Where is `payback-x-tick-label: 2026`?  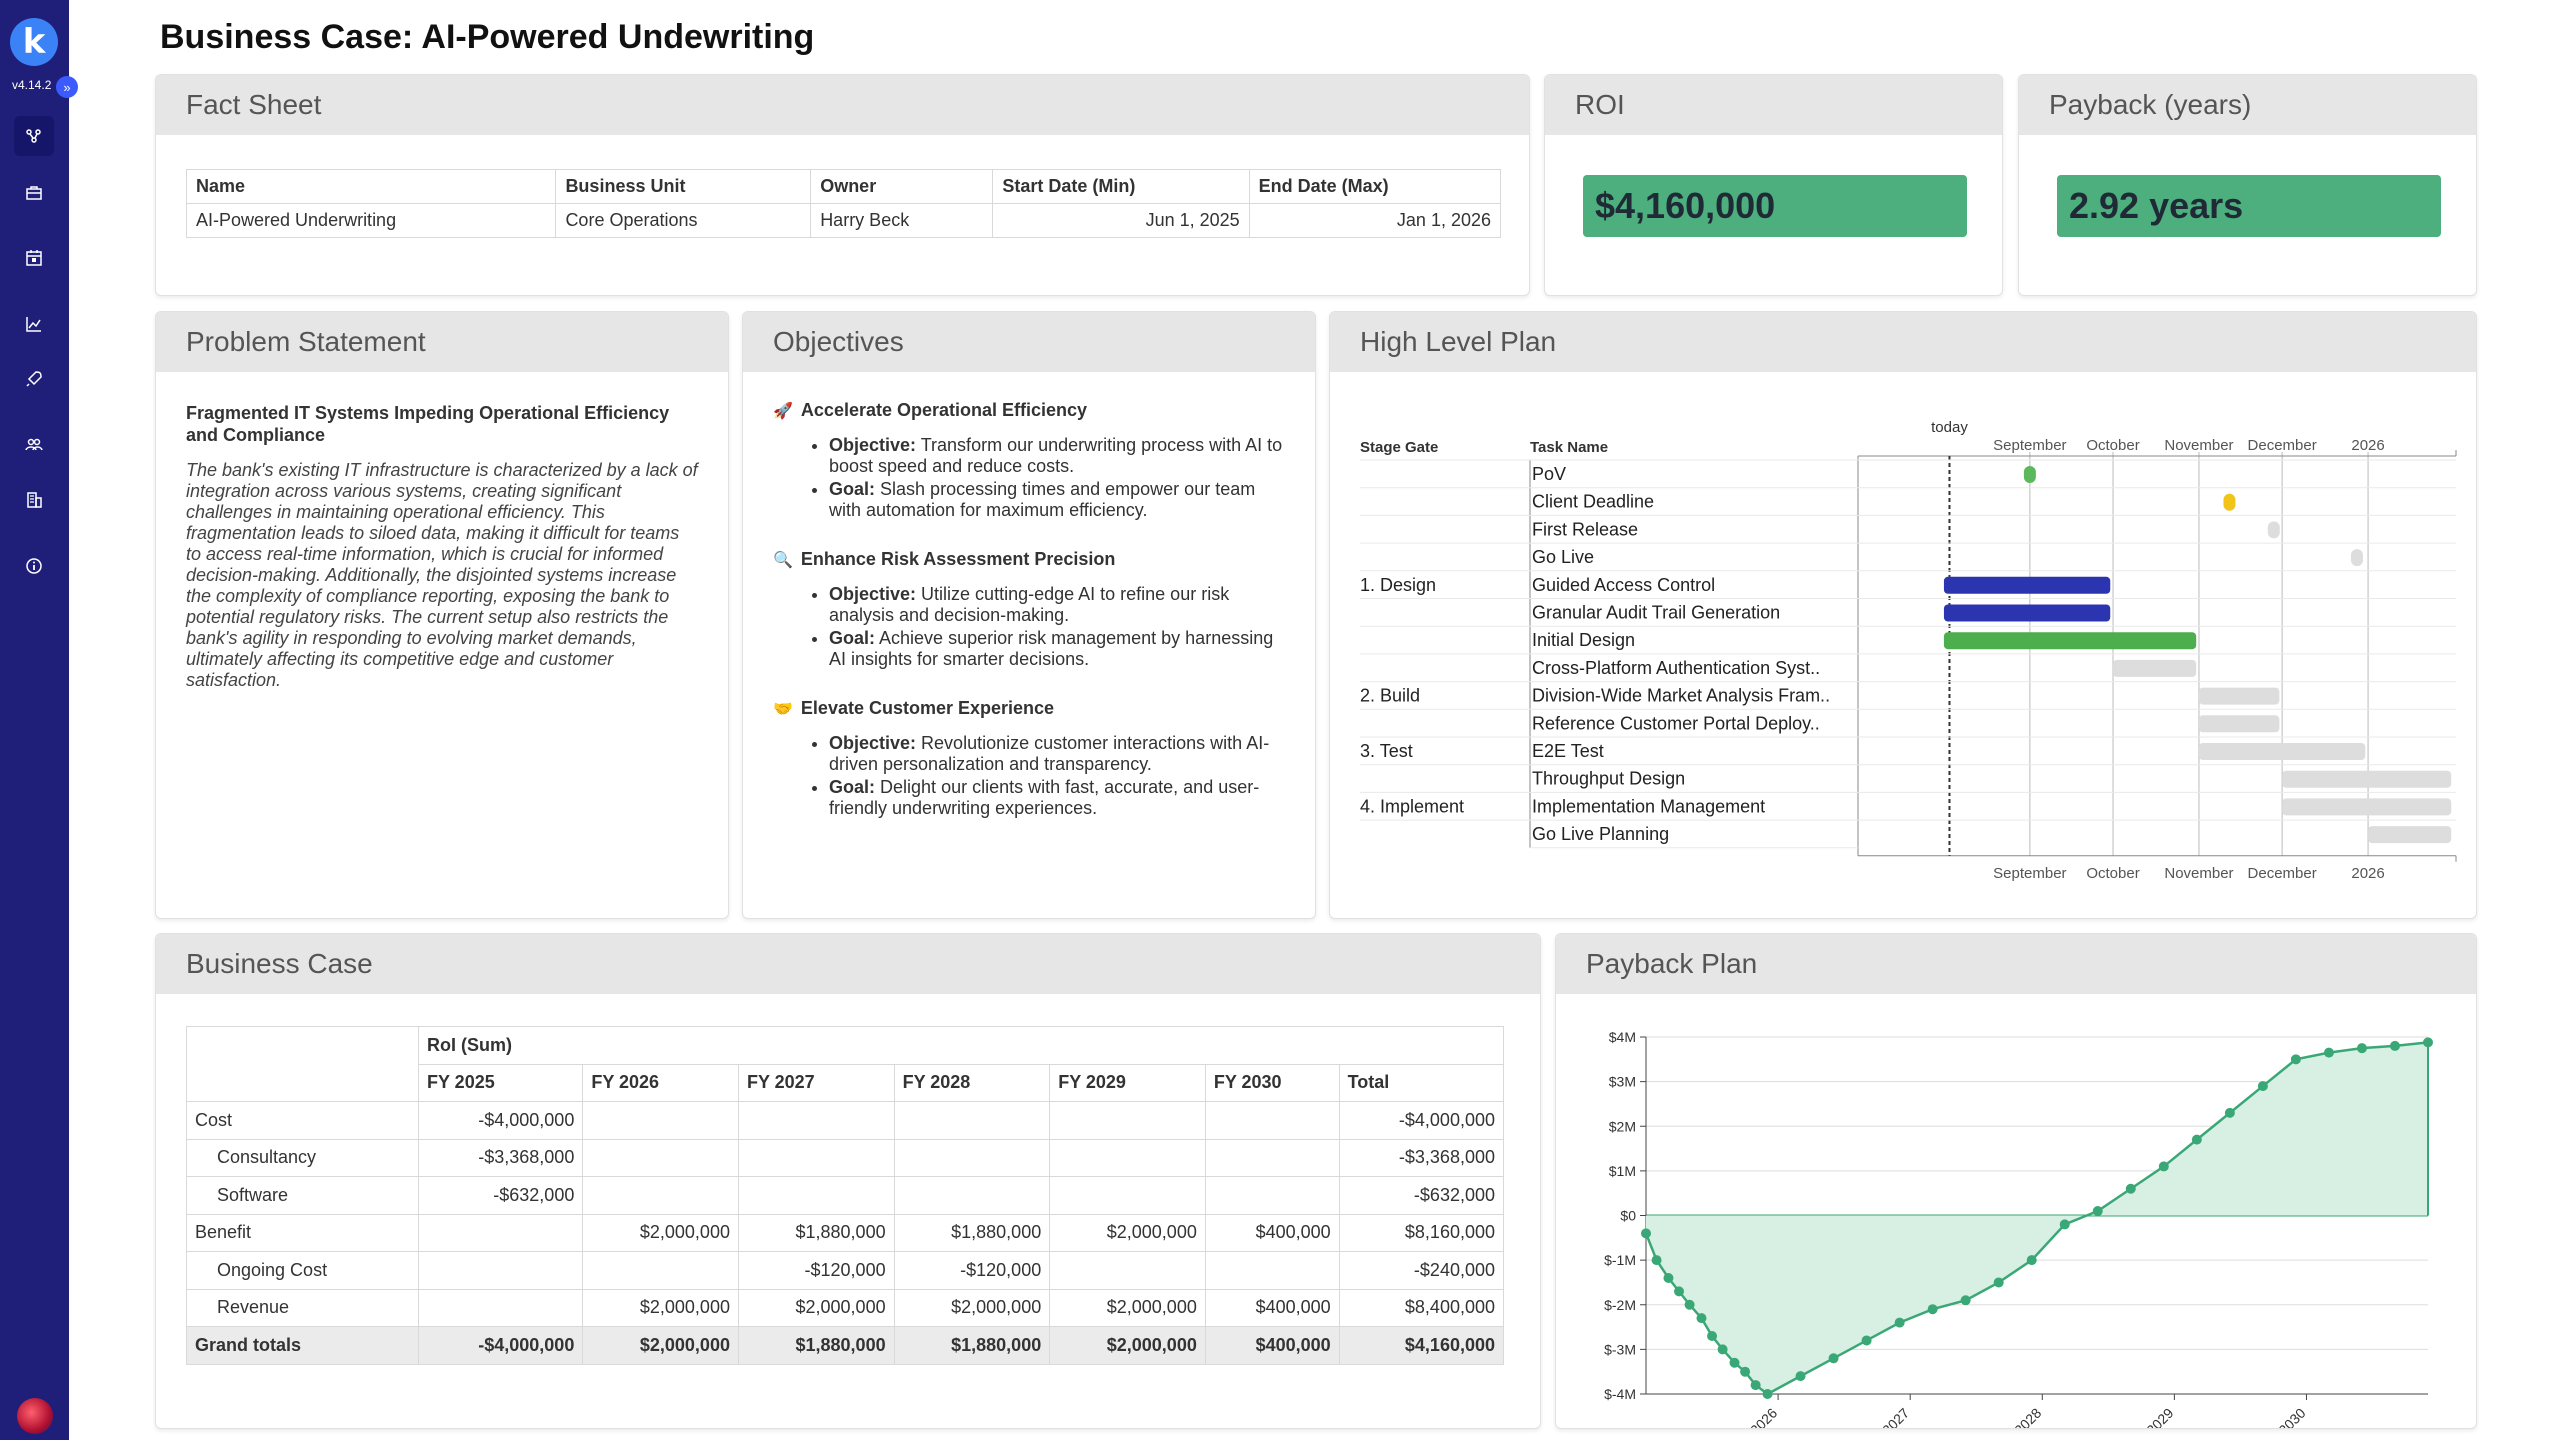 payback-x-tick-label: 2026 is located at coordinates (1763, 1417).